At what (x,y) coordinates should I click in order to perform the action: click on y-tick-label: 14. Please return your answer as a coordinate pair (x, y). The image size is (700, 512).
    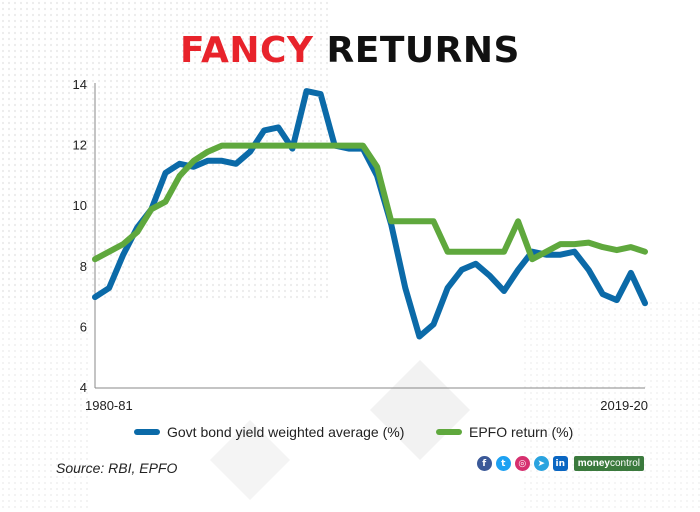
    Looking at the image, I should click on (80, 84).